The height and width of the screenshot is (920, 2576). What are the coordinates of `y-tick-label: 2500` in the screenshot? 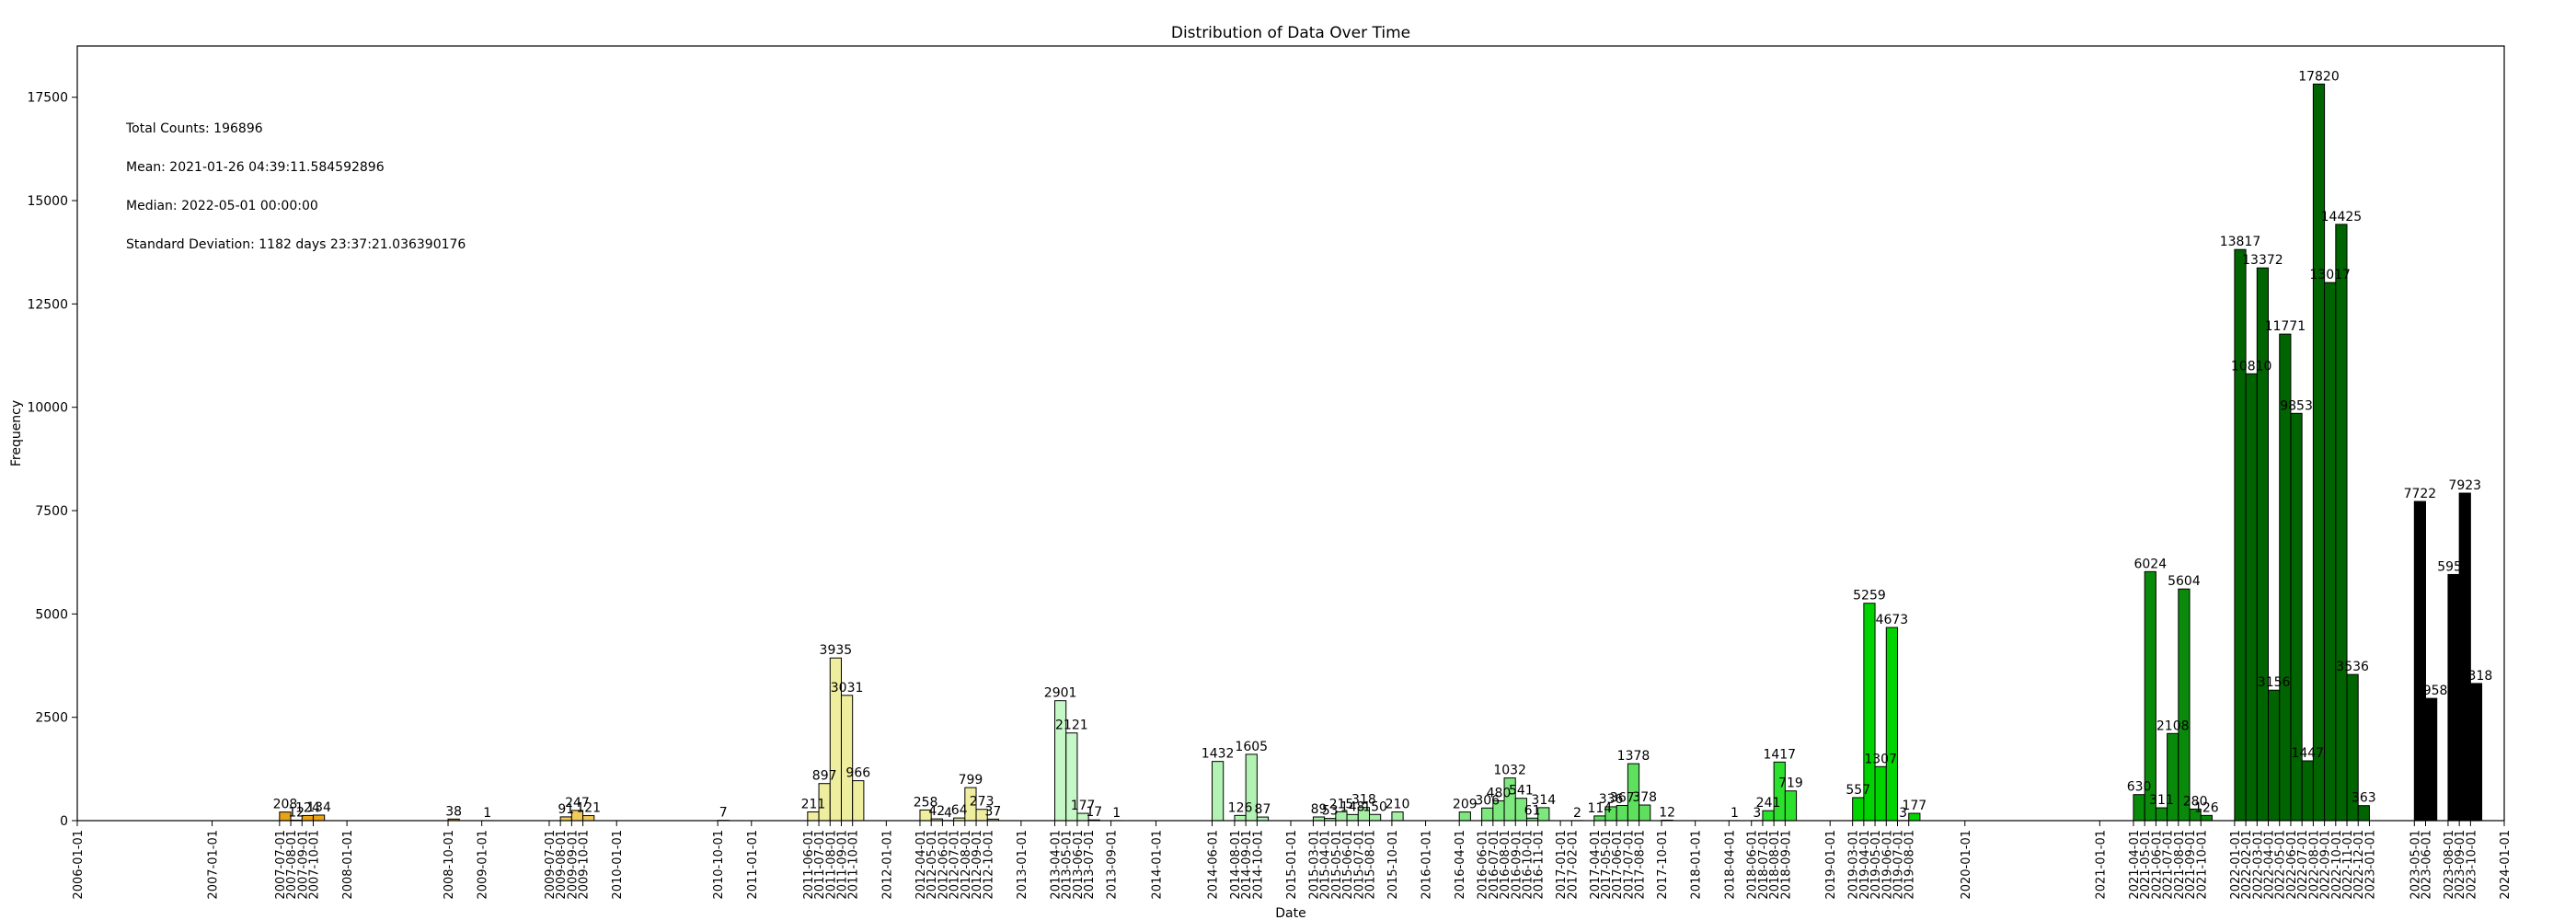 It's located at (51, 718).